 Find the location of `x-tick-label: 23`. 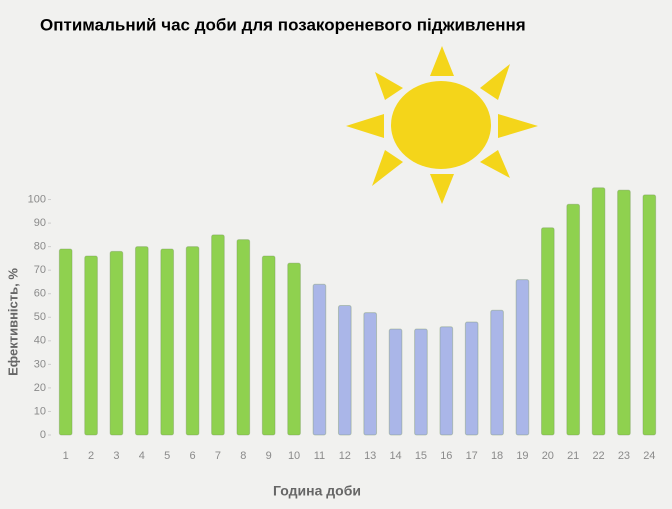

x-tick-label: 23 is located at coordinates (624, 456).